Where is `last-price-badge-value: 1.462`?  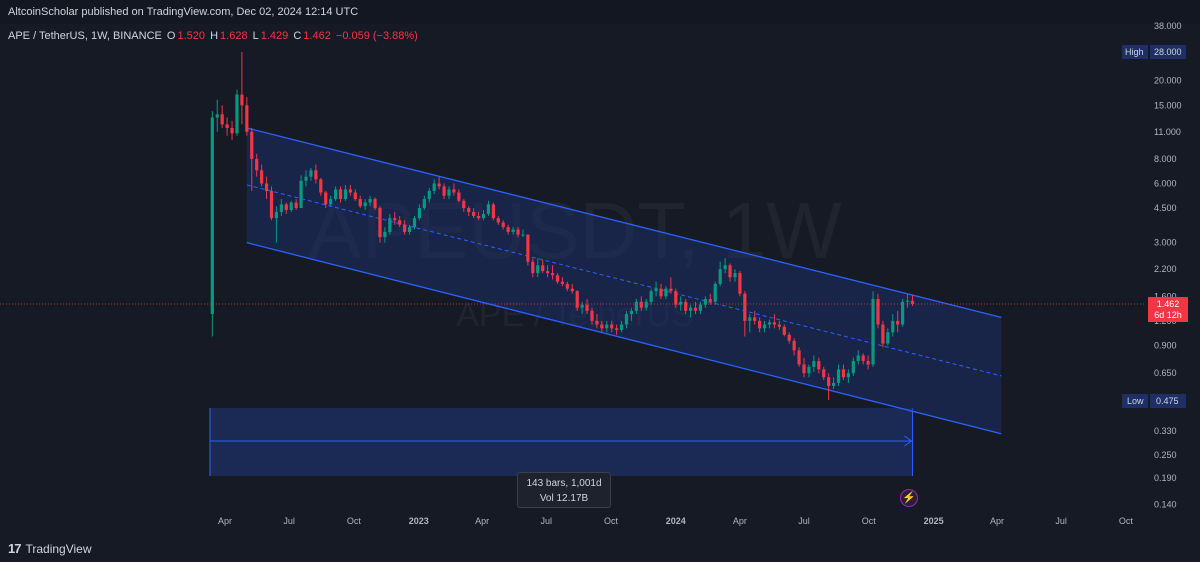
last-price-badge-value: 1.462 is located at coordinates (1168, 304).